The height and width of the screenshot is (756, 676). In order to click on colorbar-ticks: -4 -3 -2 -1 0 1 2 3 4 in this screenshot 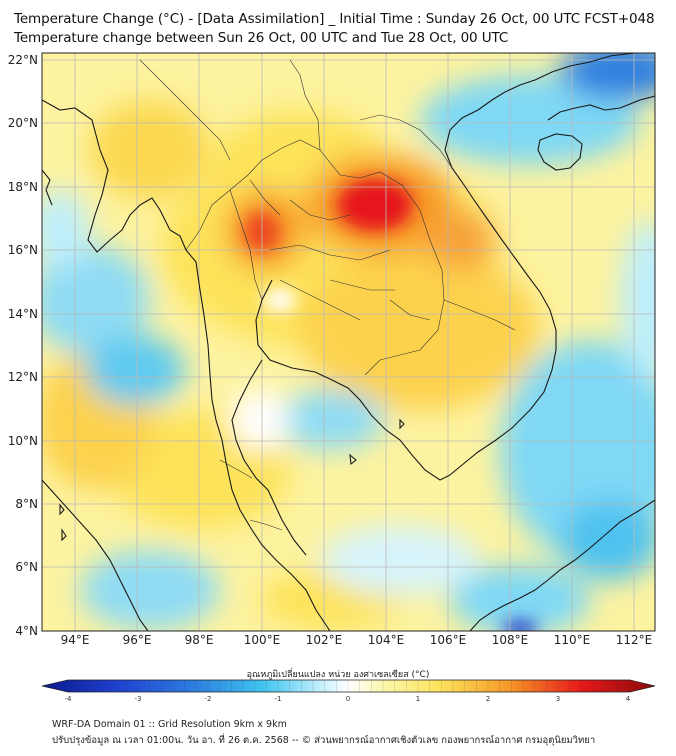, I will do `click(348, 699)`.